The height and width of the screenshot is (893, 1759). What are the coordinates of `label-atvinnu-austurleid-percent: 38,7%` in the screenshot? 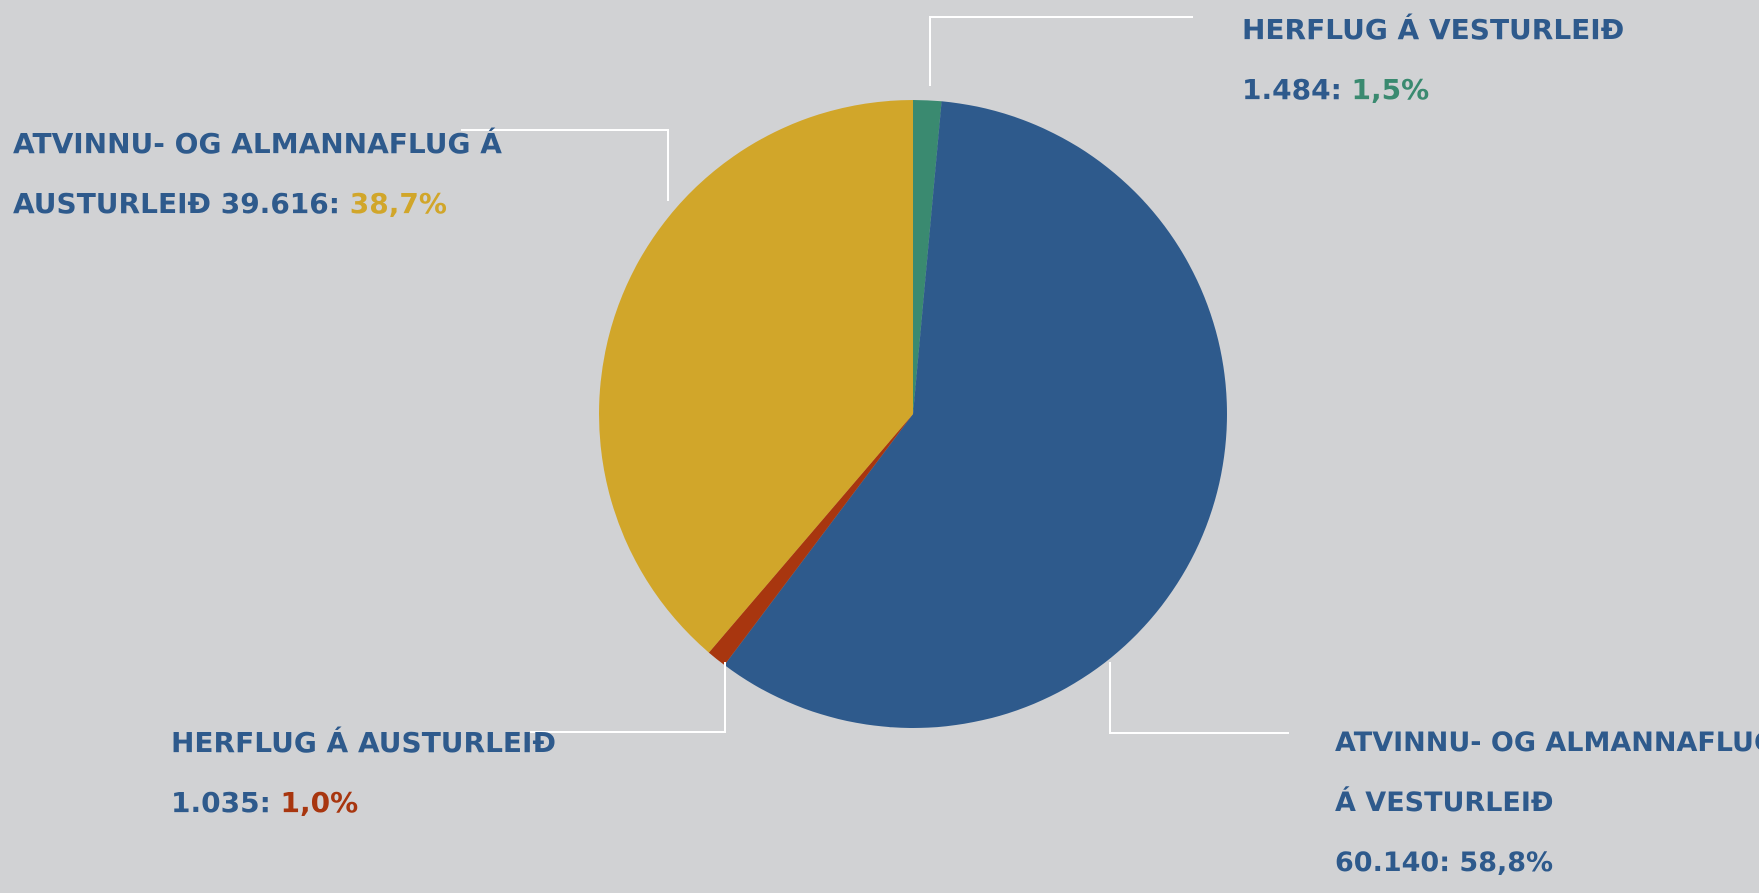 It's located at (398, 203).